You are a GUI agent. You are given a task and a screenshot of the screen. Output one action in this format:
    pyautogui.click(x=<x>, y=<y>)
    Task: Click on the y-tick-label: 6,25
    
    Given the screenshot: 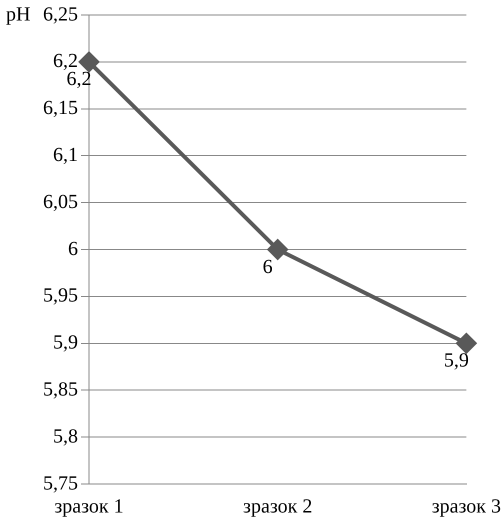 What is the action you would take?
    pyautogui.click(x=60, y=14)
    